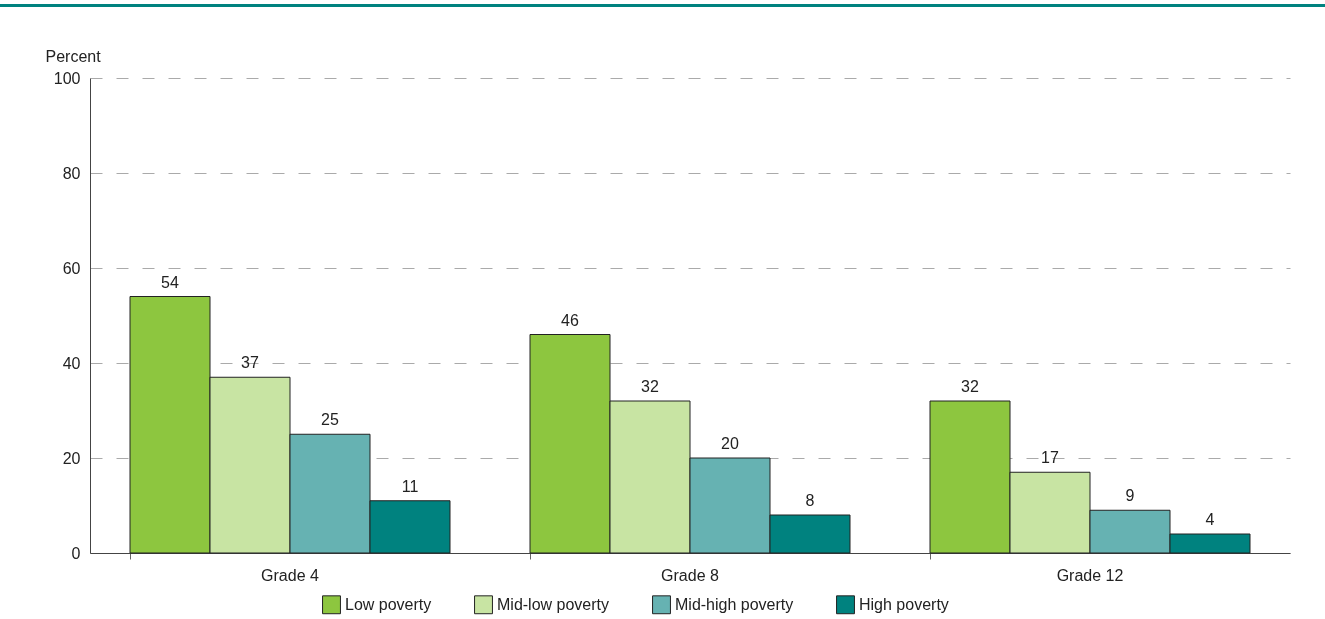 The width and height of the screenshot is (1325, 619). I want to click on y-tick-label: 40, so click(71, 363).